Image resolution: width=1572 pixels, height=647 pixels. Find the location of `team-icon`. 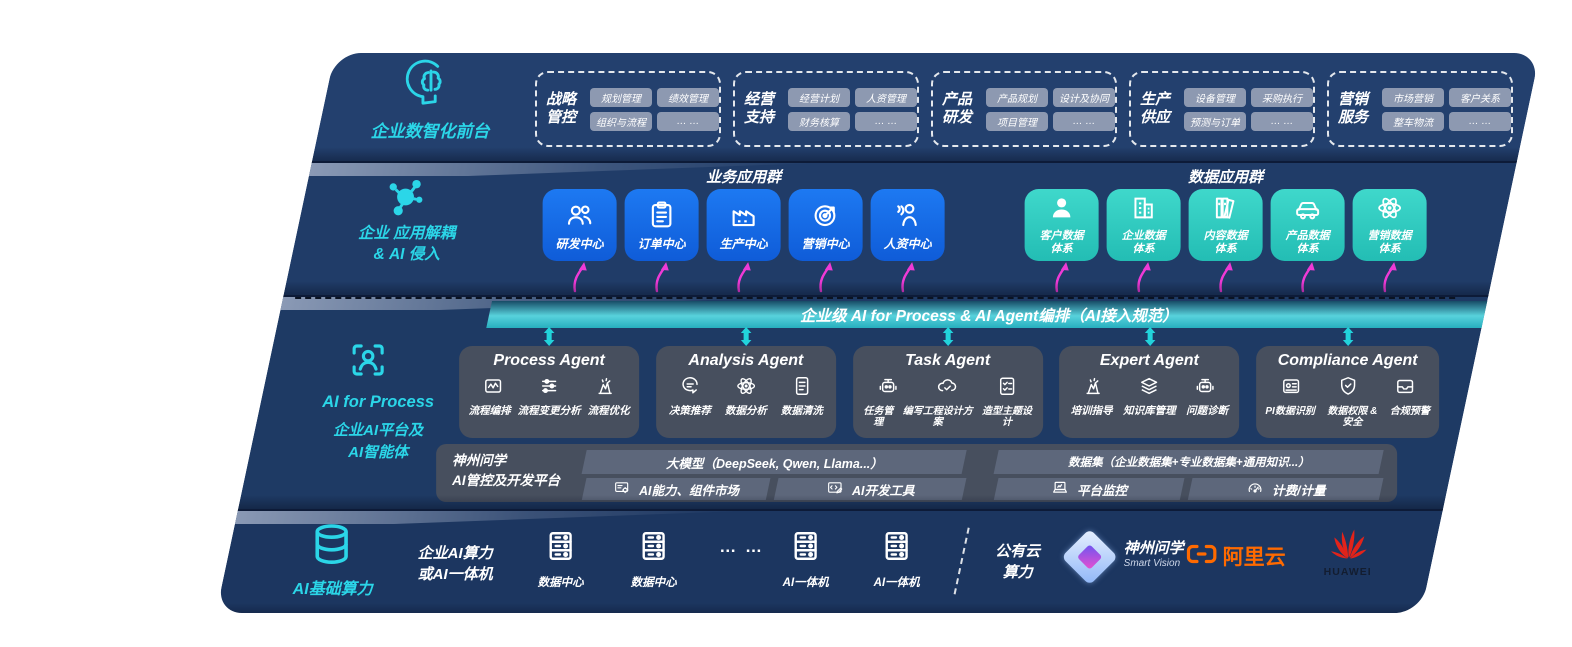

team-icon is located at coordinates (580, 217).